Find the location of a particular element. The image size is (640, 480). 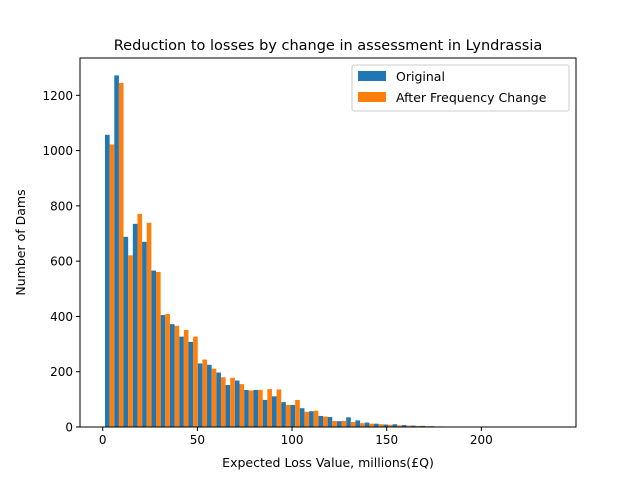

y-tick-label-0: 0 is located at coordinates (69, 428).